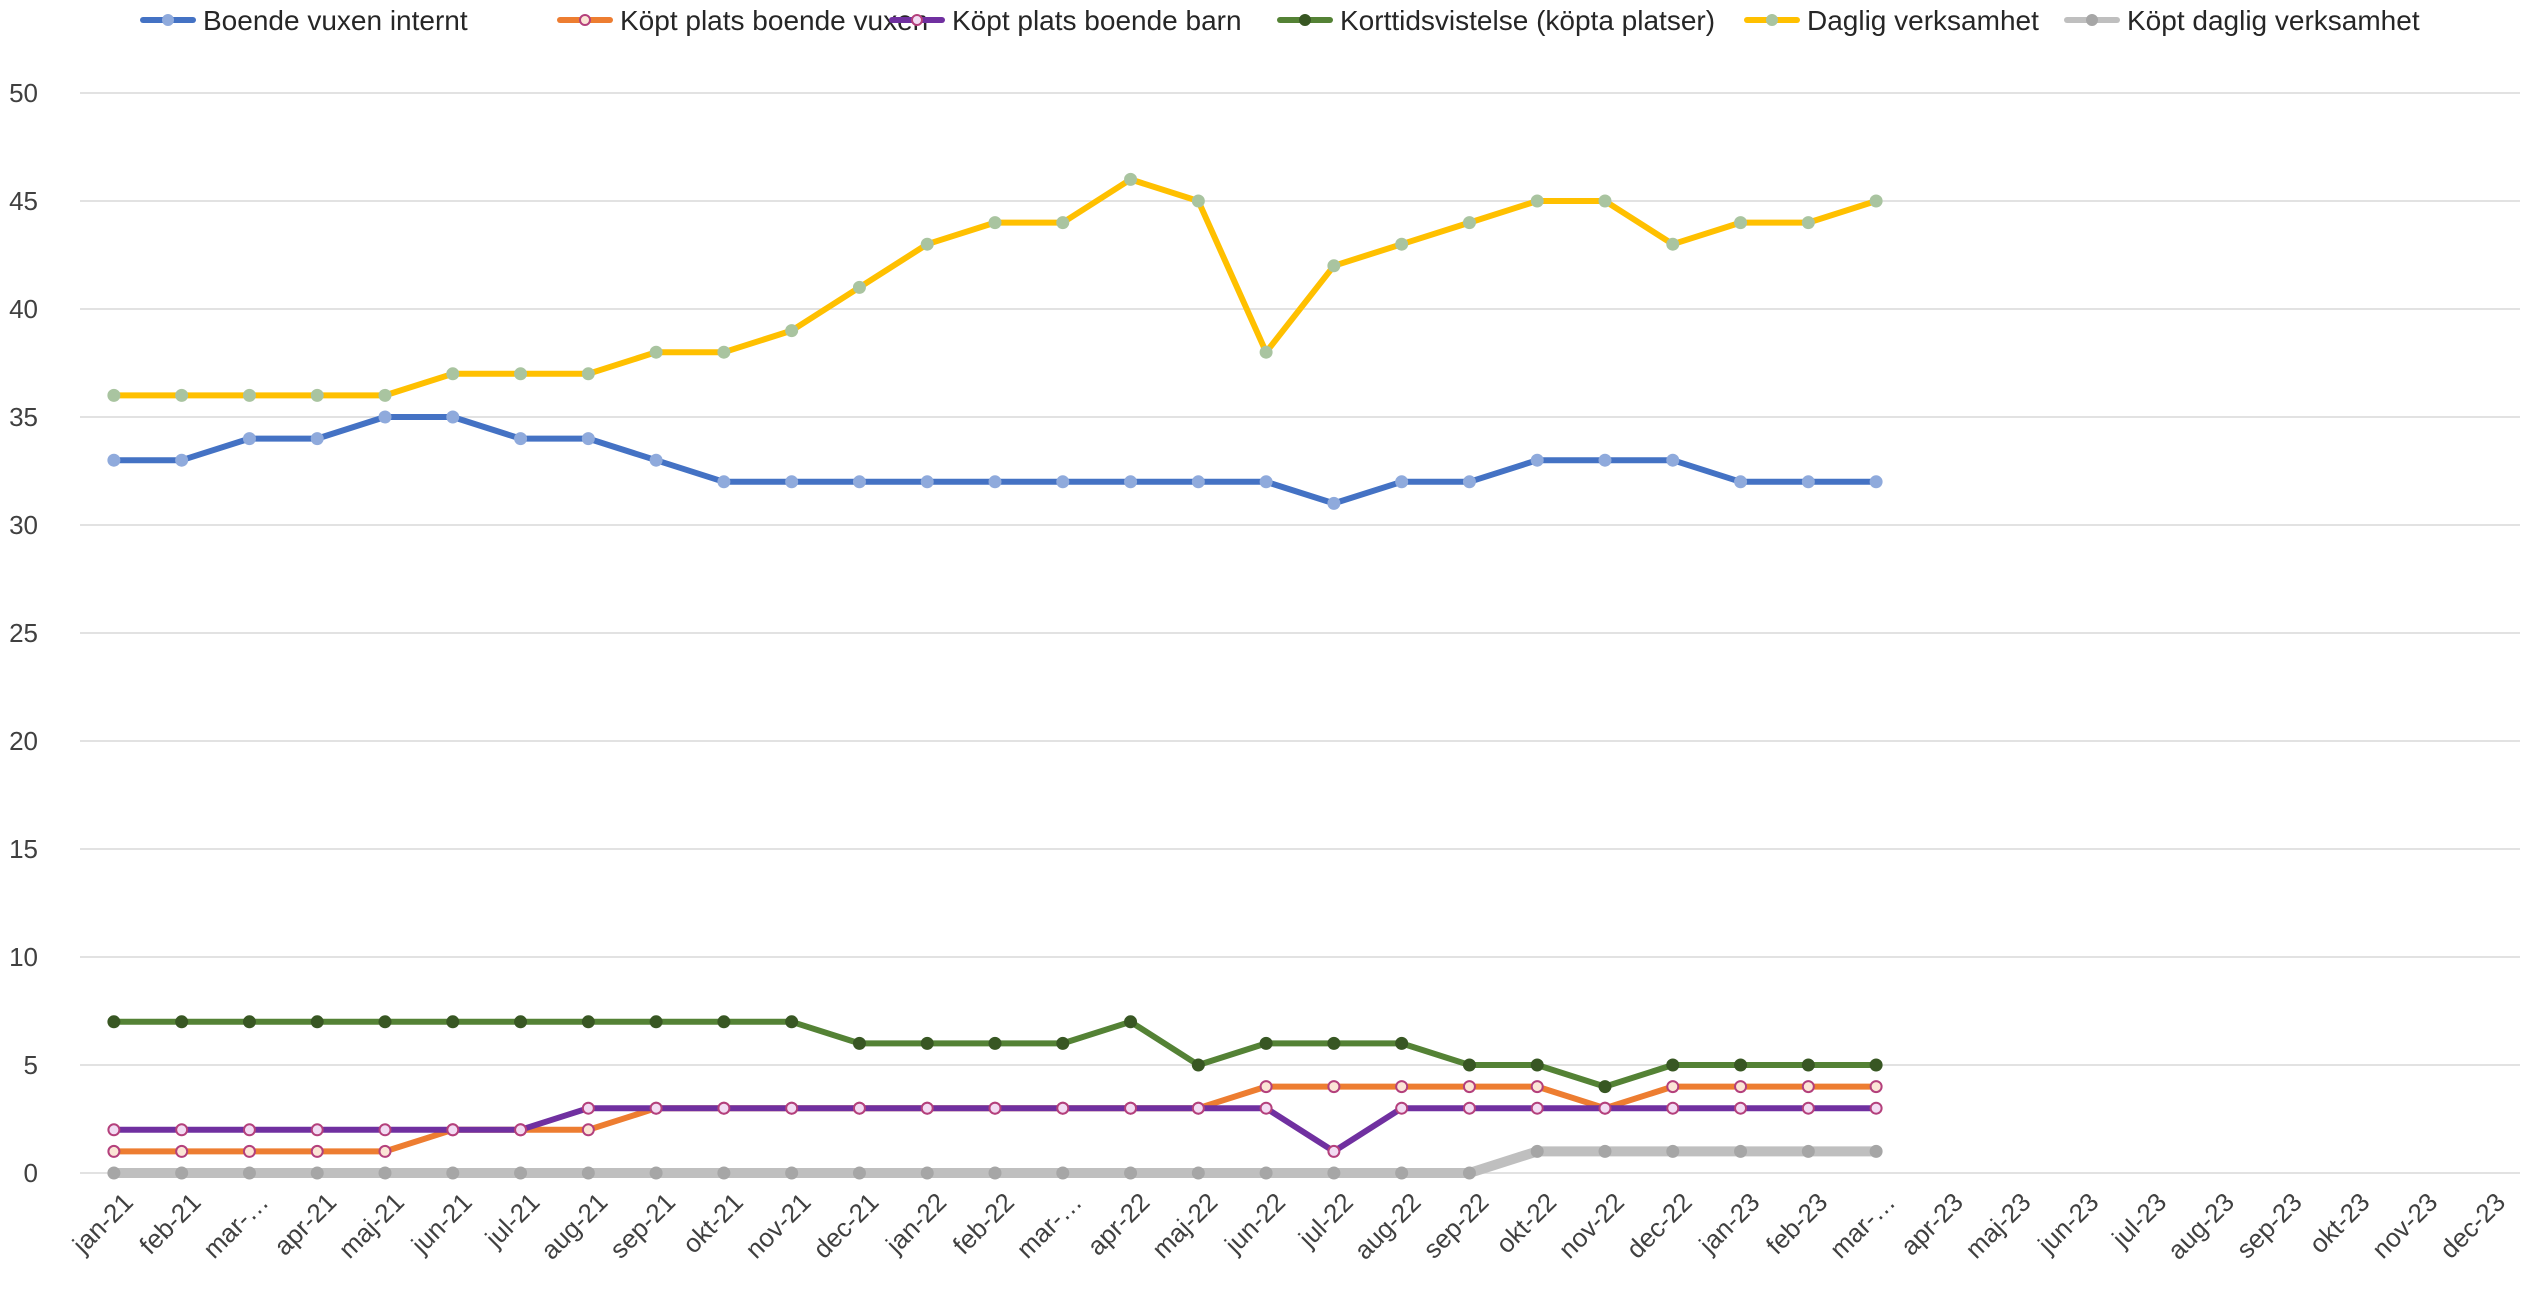 The height and width of the screenshot is (1290, 2526). Describe the element at coordinates (441, 1223) in the screenshot. I see `x-tick-label: jun-21` at that location.